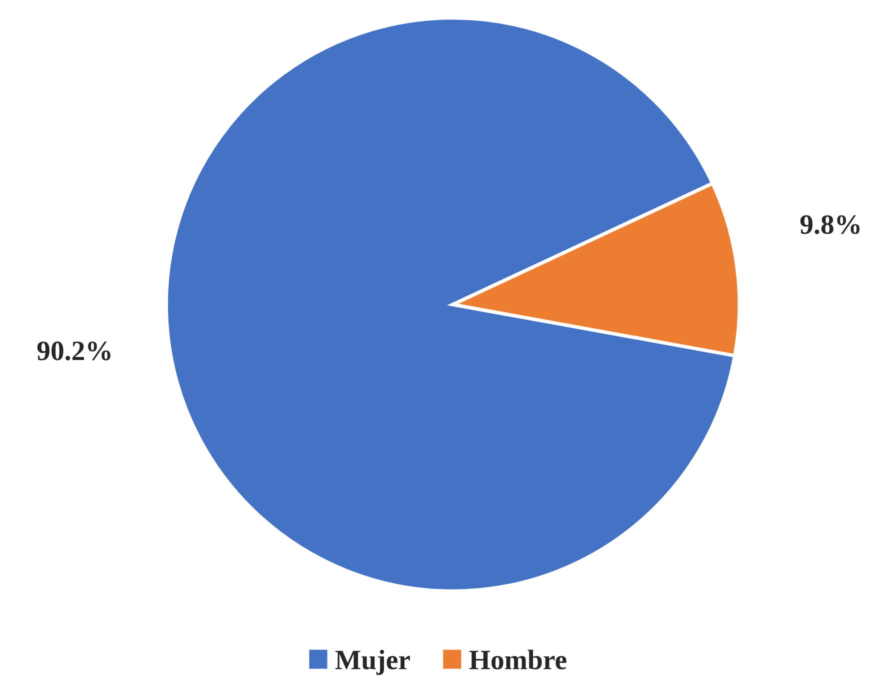 The image size is (877, 700). I want to click on legend-label: Hombre, so click(517, 660).